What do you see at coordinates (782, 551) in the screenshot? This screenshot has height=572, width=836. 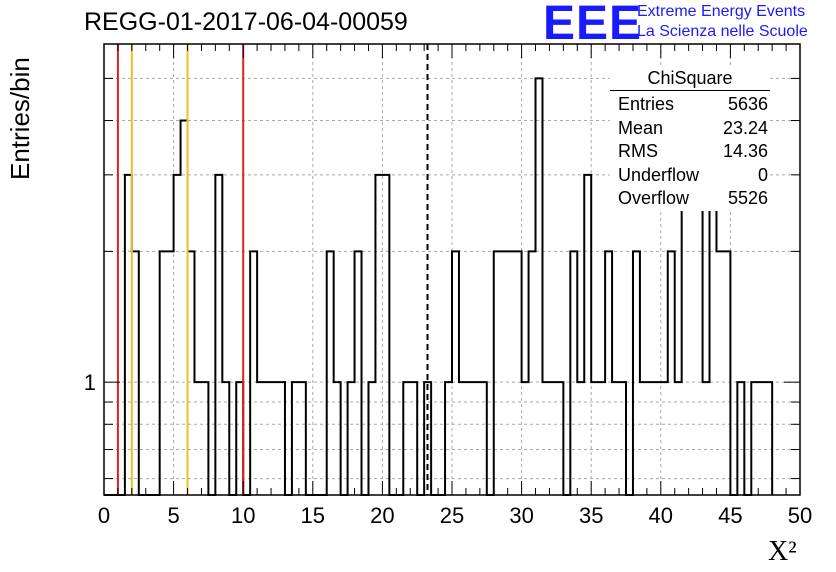 I see `x-axis-label: X²` at bounding box center [782, 551].